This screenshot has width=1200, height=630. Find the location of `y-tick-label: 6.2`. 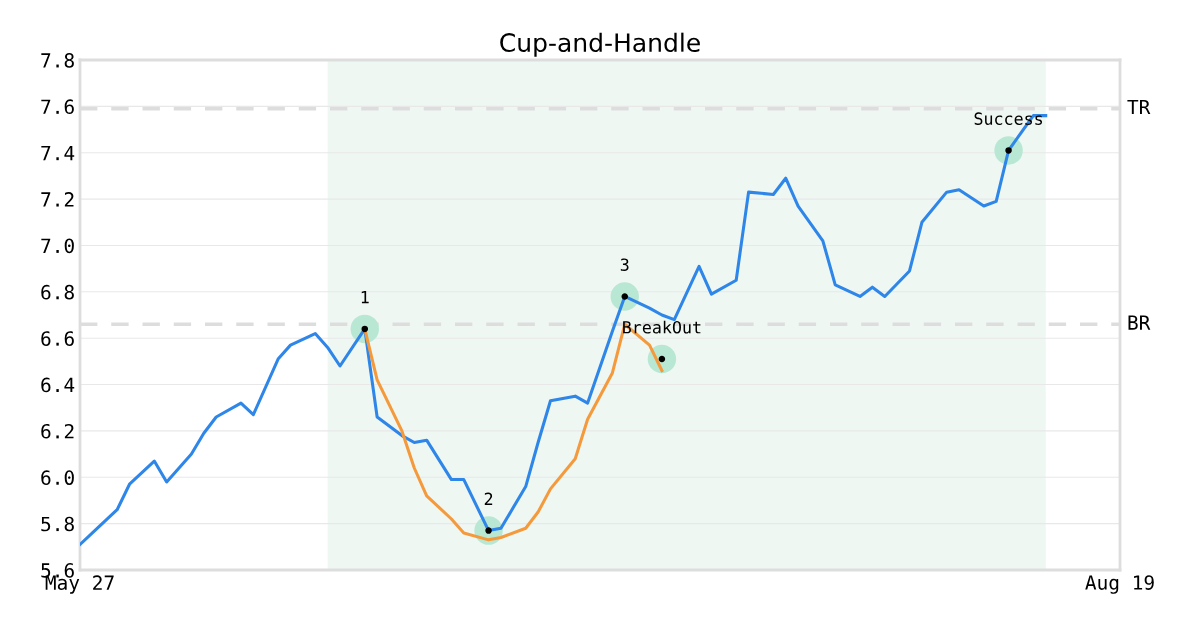

y-tick-label: 6.2 is located at coordinates (57, 431).